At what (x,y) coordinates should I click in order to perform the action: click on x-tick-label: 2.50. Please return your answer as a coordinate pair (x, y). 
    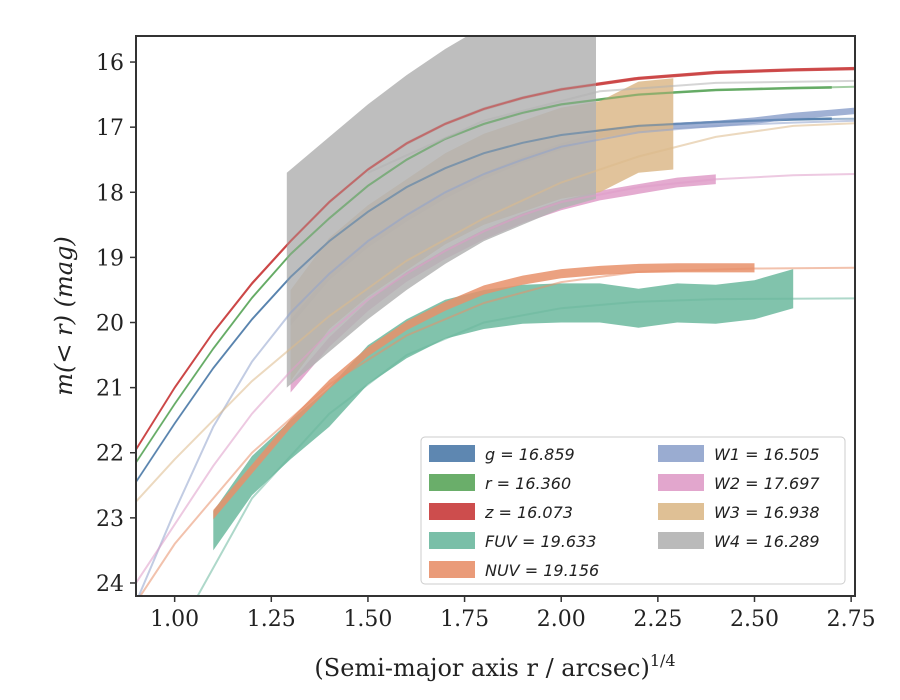
    Looking at the image, I should click on (754, 619).